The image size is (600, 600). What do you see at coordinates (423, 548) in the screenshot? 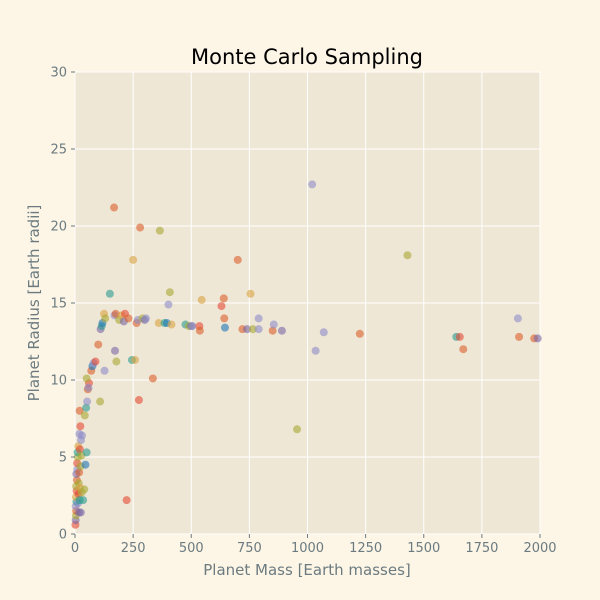
I see `x-tick-label: 1500` at bounding box center [423, 548].